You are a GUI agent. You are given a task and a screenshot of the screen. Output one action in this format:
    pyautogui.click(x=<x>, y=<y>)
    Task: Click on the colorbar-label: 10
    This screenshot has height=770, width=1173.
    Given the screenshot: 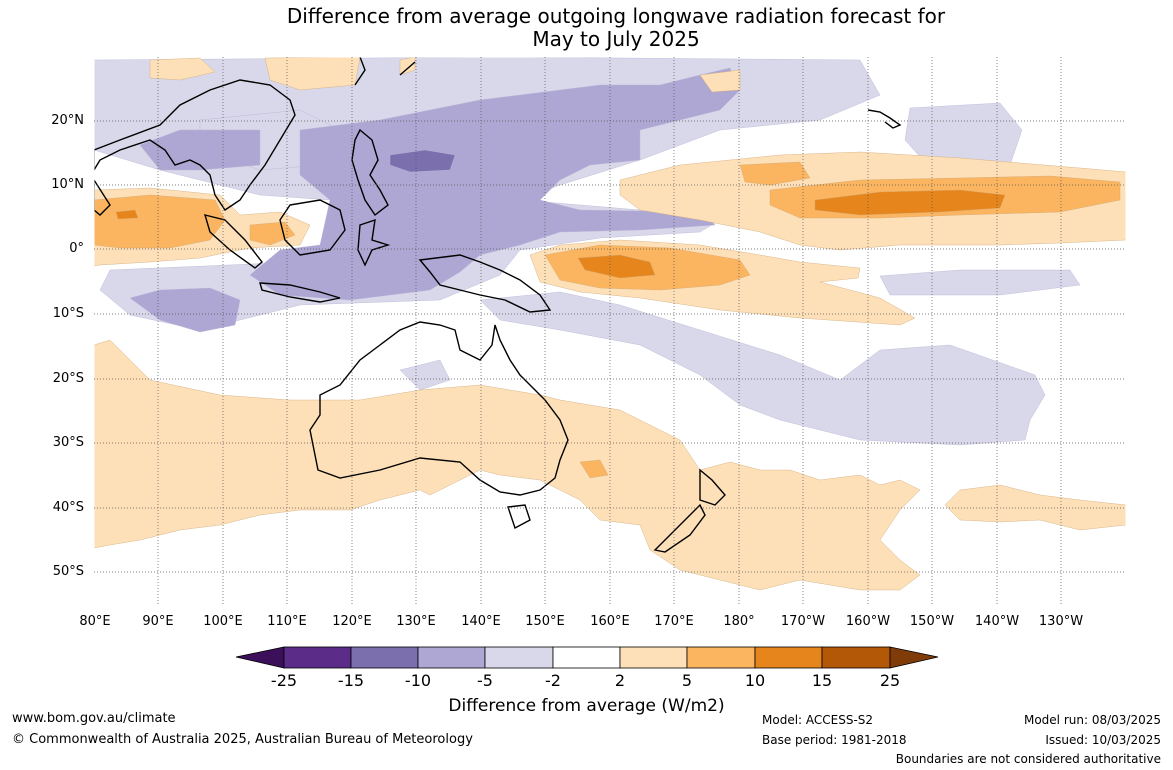 What is the action you would take?
    pyautogui.click(x=755, y=680)
    